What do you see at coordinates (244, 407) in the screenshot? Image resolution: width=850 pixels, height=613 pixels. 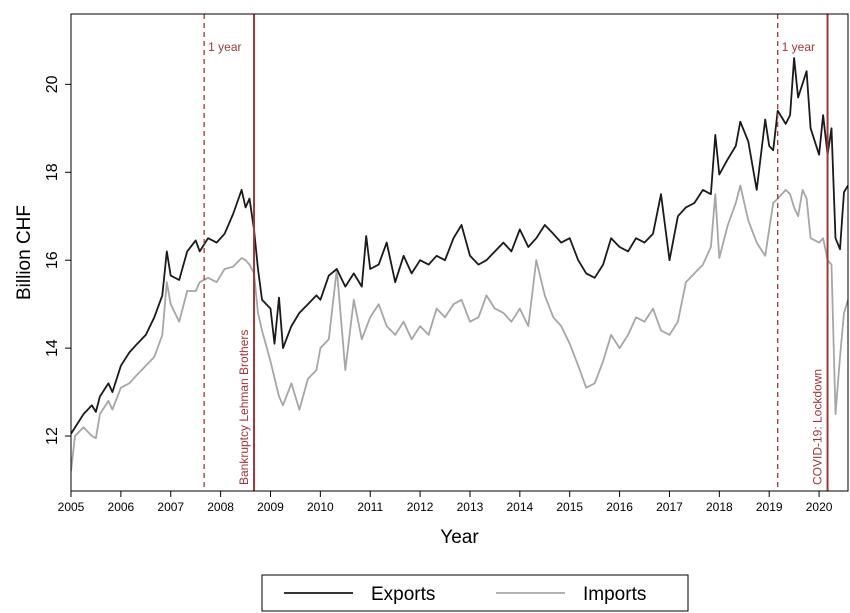 I see `event-label-1: Bankruptcy Lehman Brothers` at bounding box center [244, 407].